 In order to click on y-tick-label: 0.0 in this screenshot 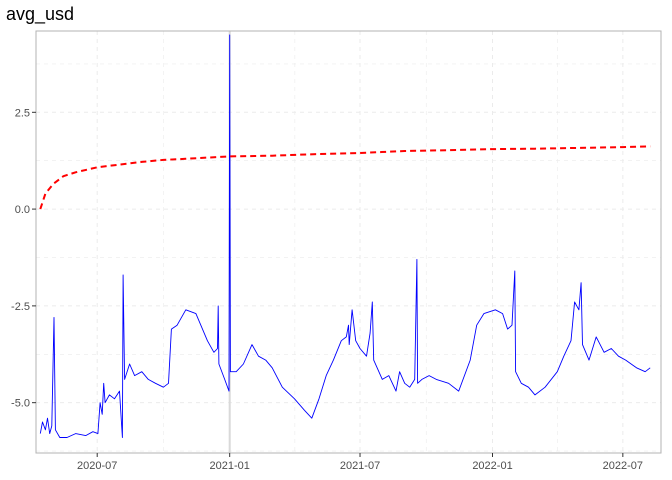, I will do `click(22, 210)`.